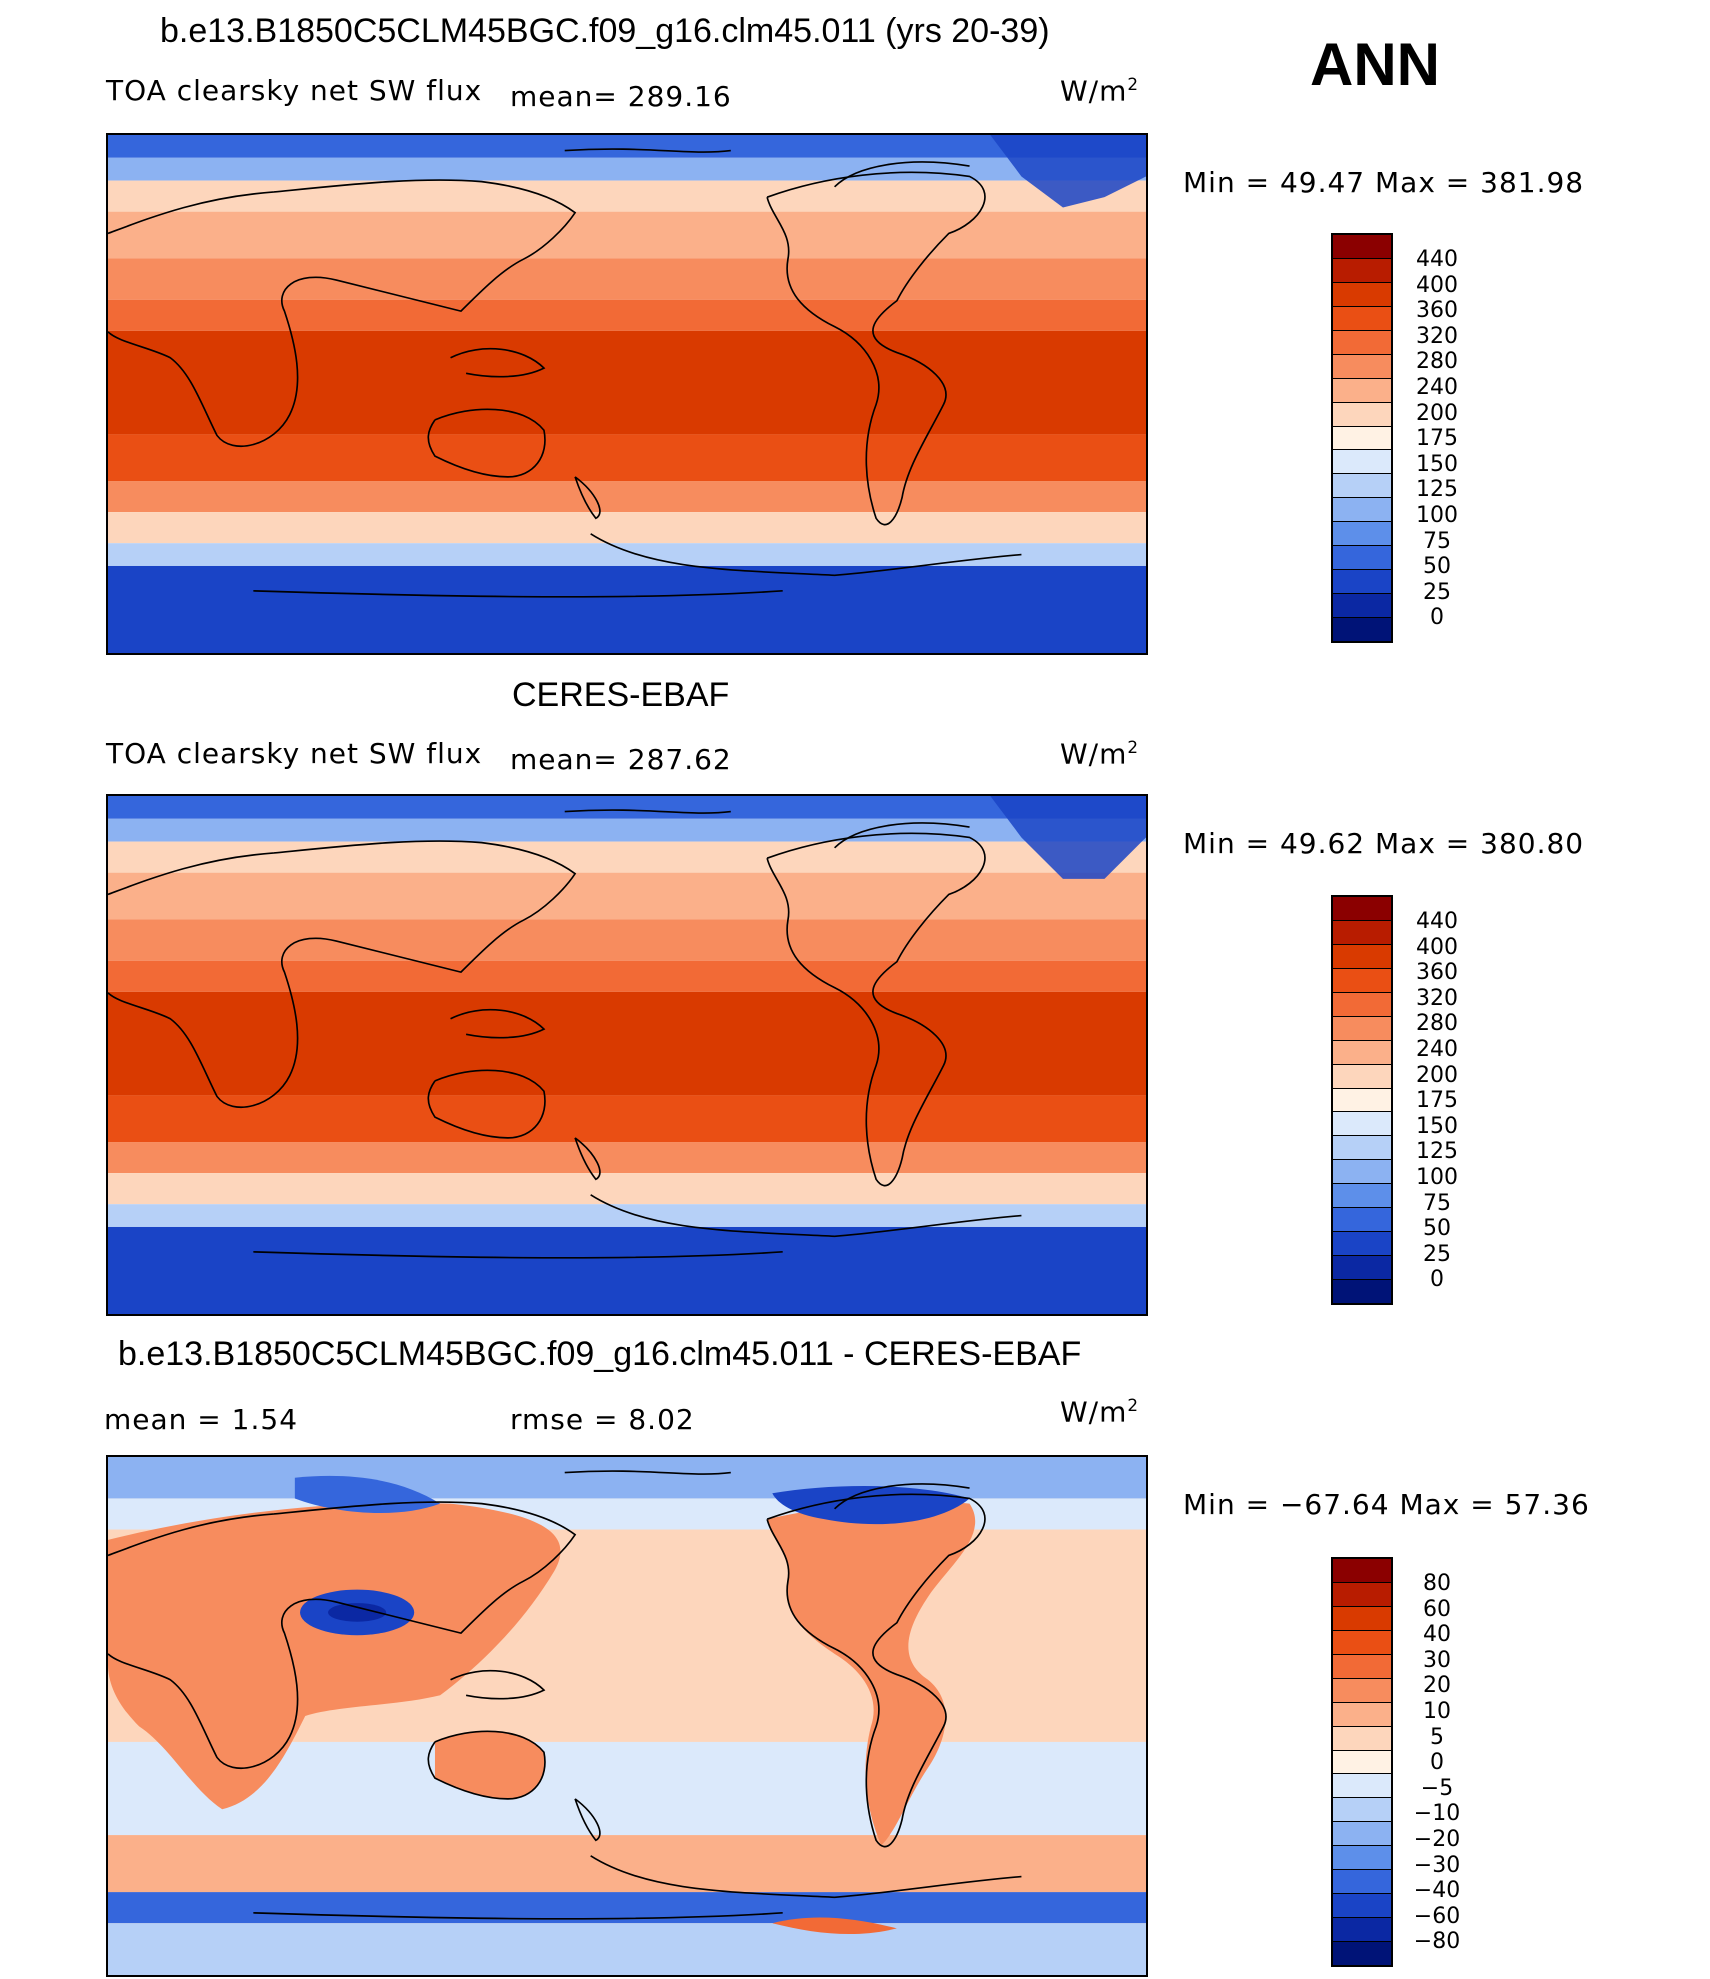  What do you see at coordinates (1100, 91) in the screenshot?
I see `panel-model-units: W/m2` at bounding box center [1100, 91].